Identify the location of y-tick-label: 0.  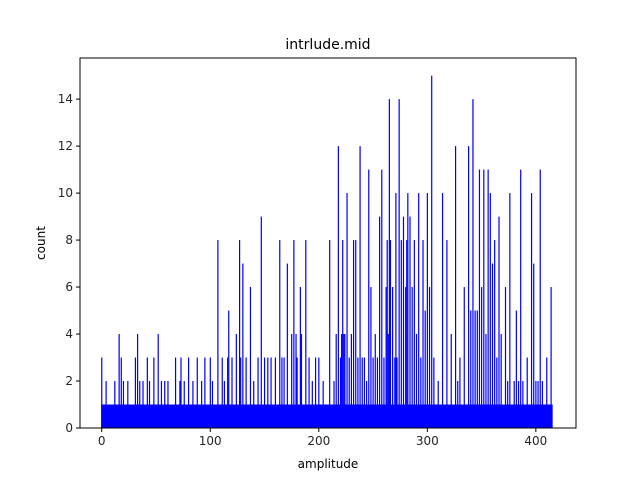
(69, 428).